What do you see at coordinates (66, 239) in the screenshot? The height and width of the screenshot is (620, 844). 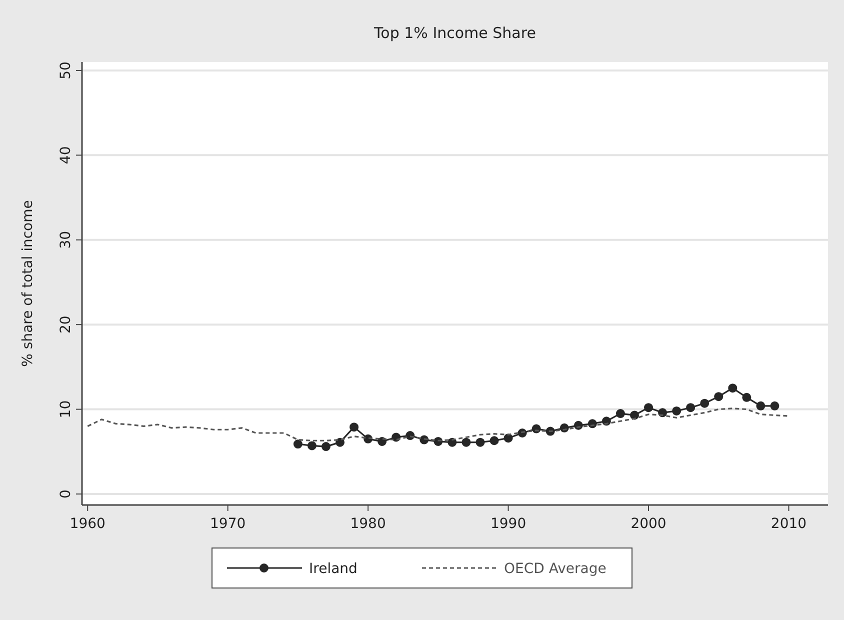 I see `y-tick-label: 30` at bounding box center [66, 239].